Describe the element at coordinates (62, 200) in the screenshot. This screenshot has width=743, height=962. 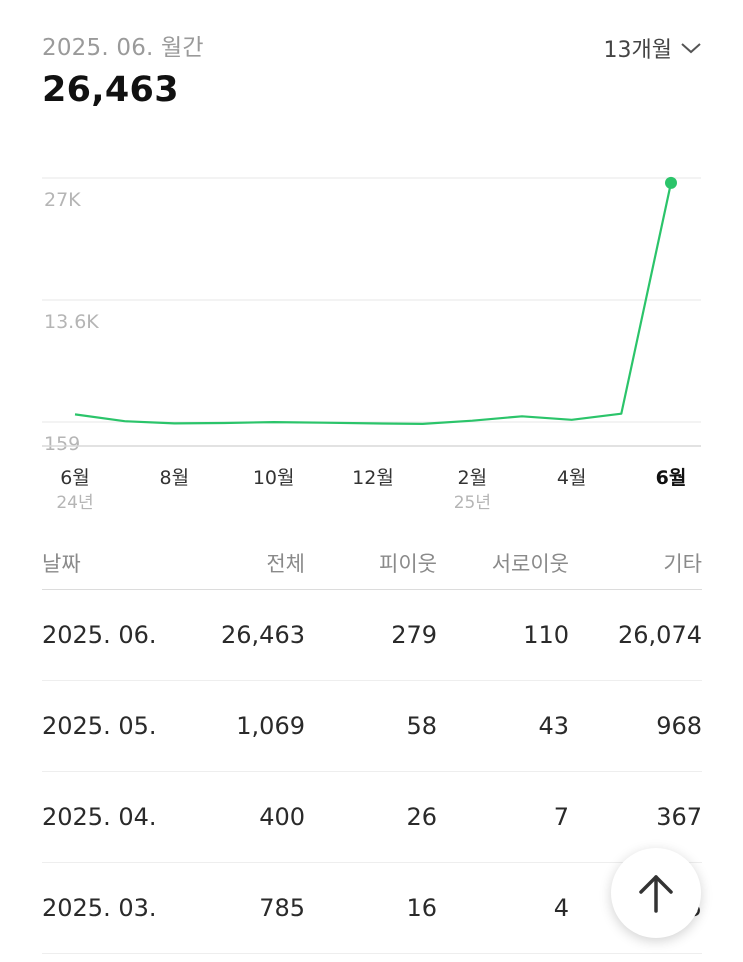
I see `y-tick-label: 27K` at that location.